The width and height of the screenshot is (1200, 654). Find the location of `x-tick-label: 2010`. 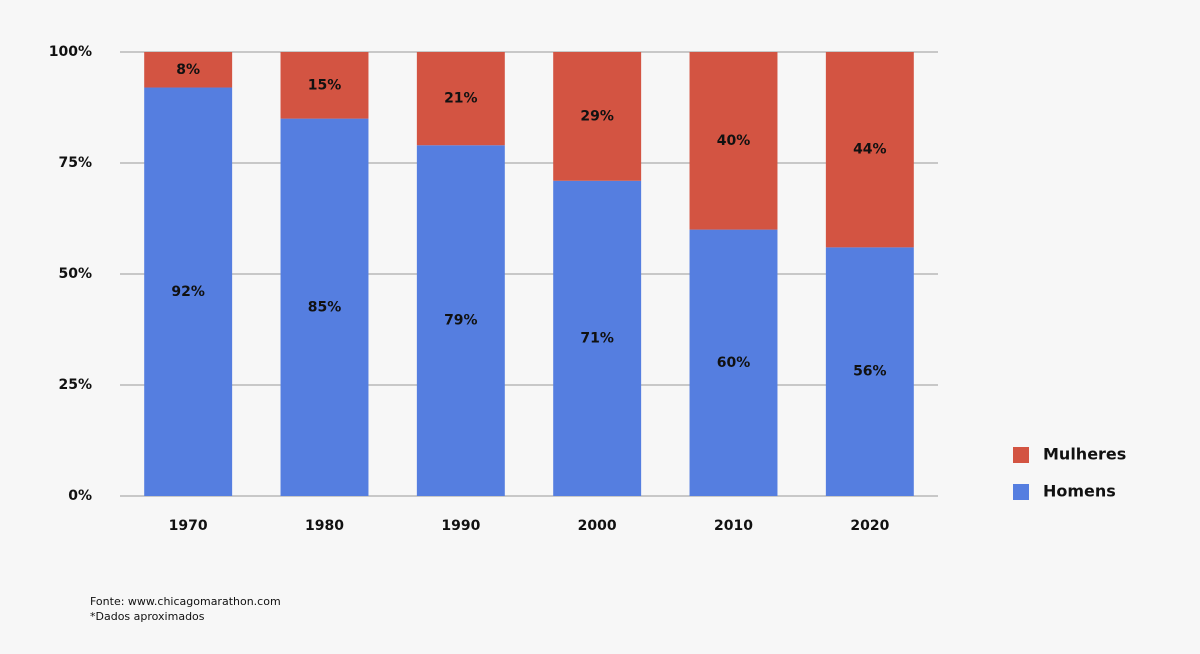

x-tick-label: 2010 is located at coordinates (733, 526).